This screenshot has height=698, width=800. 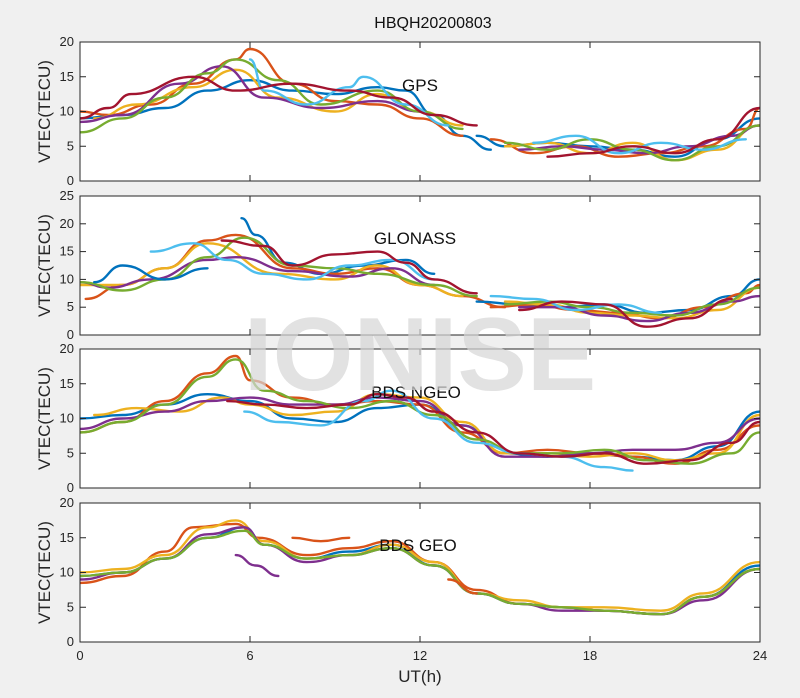 I want to click on watermark: IONISE, so click(x=420, y=355).